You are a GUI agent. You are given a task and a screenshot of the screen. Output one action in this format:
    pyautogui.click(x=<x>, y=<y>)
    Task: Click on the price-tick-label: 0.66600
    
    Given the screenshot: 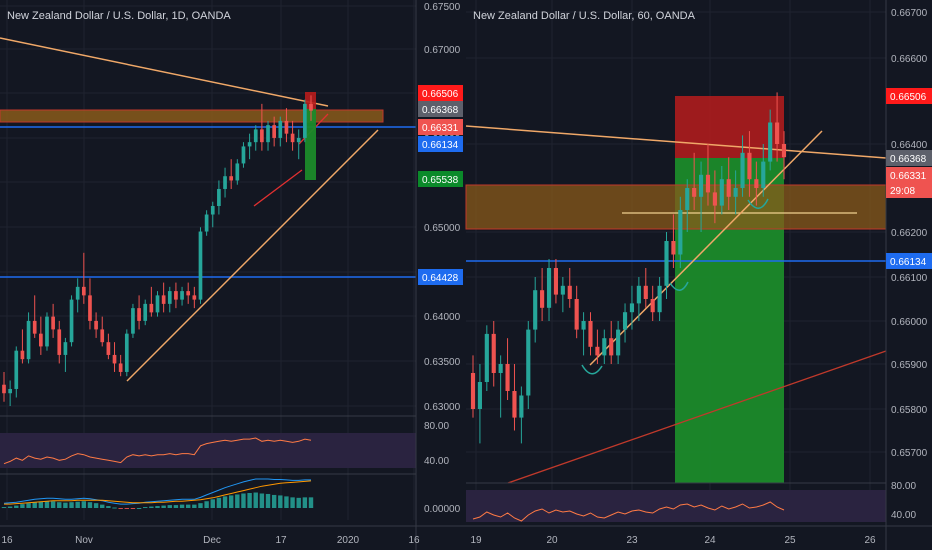 What is the action you would take?
    pyautogui.click(x=909, y=59)
    